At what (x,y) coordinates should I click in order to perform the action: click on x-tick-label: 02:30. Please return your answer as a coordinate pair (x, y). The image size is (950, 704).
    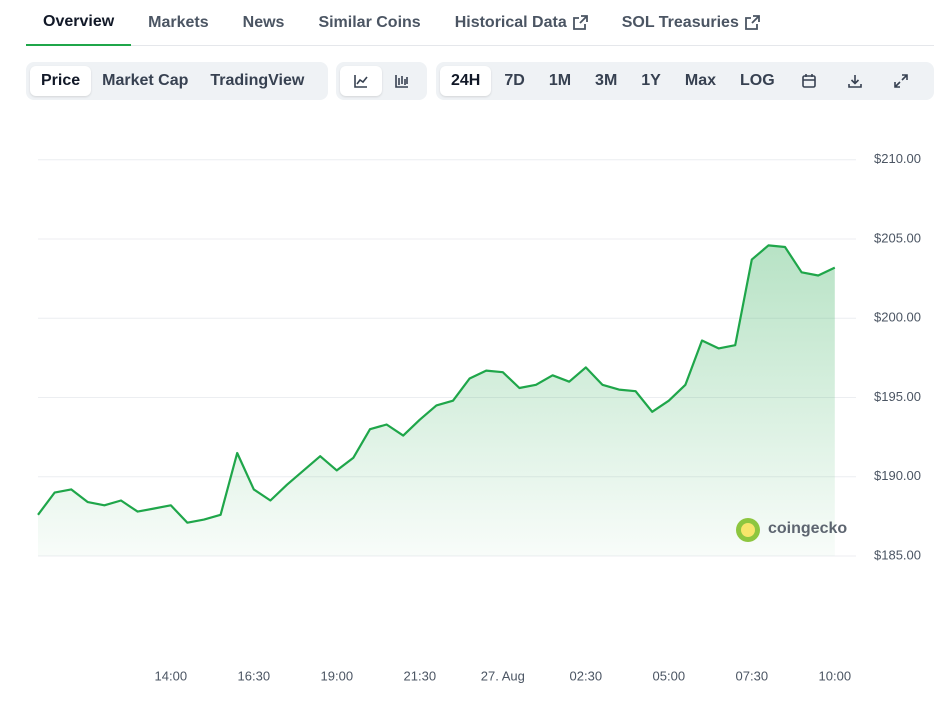
    Looking at the image, I should click on (586, 675).